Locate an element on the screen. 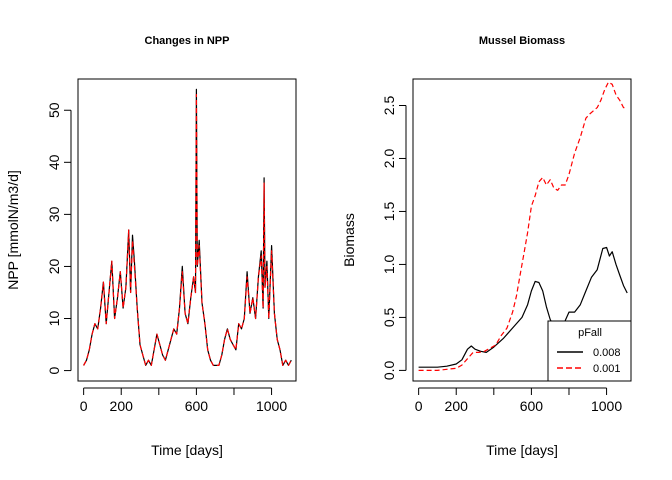  npp-y-tick-label: 50 is located at coordinates (54, 110).